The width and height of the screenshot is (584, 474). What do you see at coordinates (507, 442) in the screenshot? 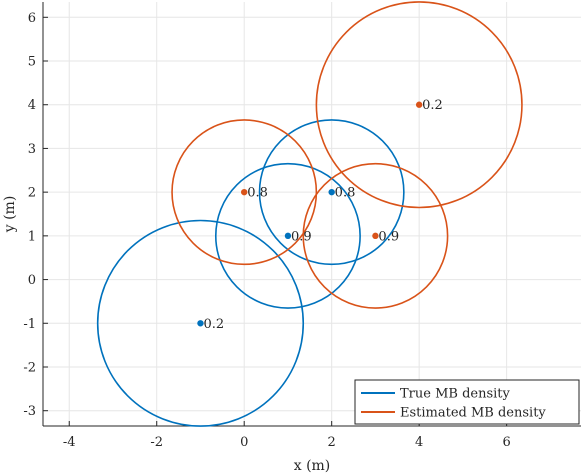
I see `x-tick-label: 6` at bounding box center [507, 442].